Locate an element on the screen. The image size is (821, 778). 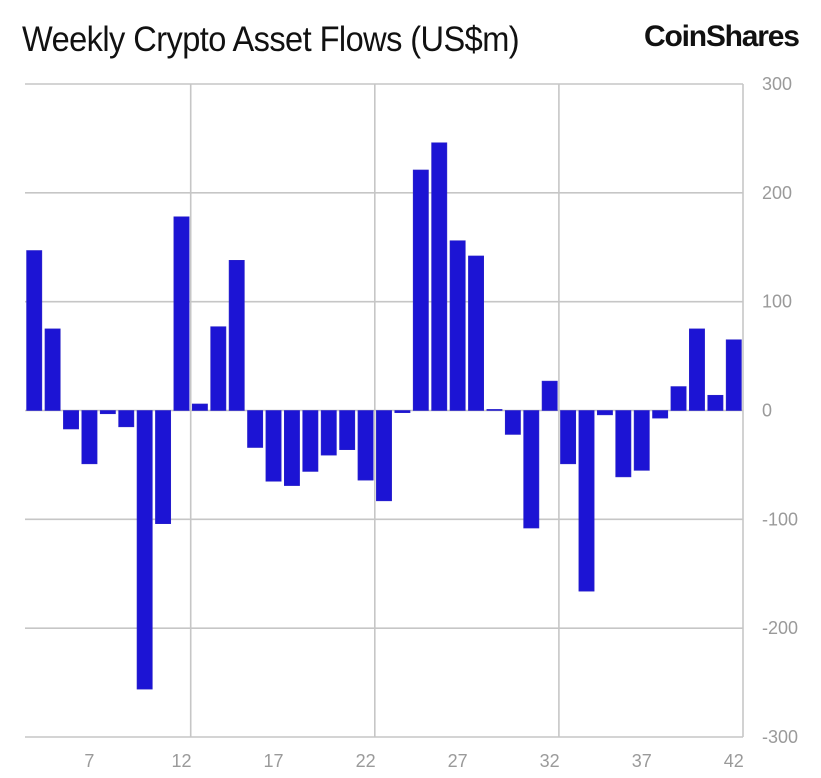
x-tick-label: 37 is located at coordinates (642, 761).